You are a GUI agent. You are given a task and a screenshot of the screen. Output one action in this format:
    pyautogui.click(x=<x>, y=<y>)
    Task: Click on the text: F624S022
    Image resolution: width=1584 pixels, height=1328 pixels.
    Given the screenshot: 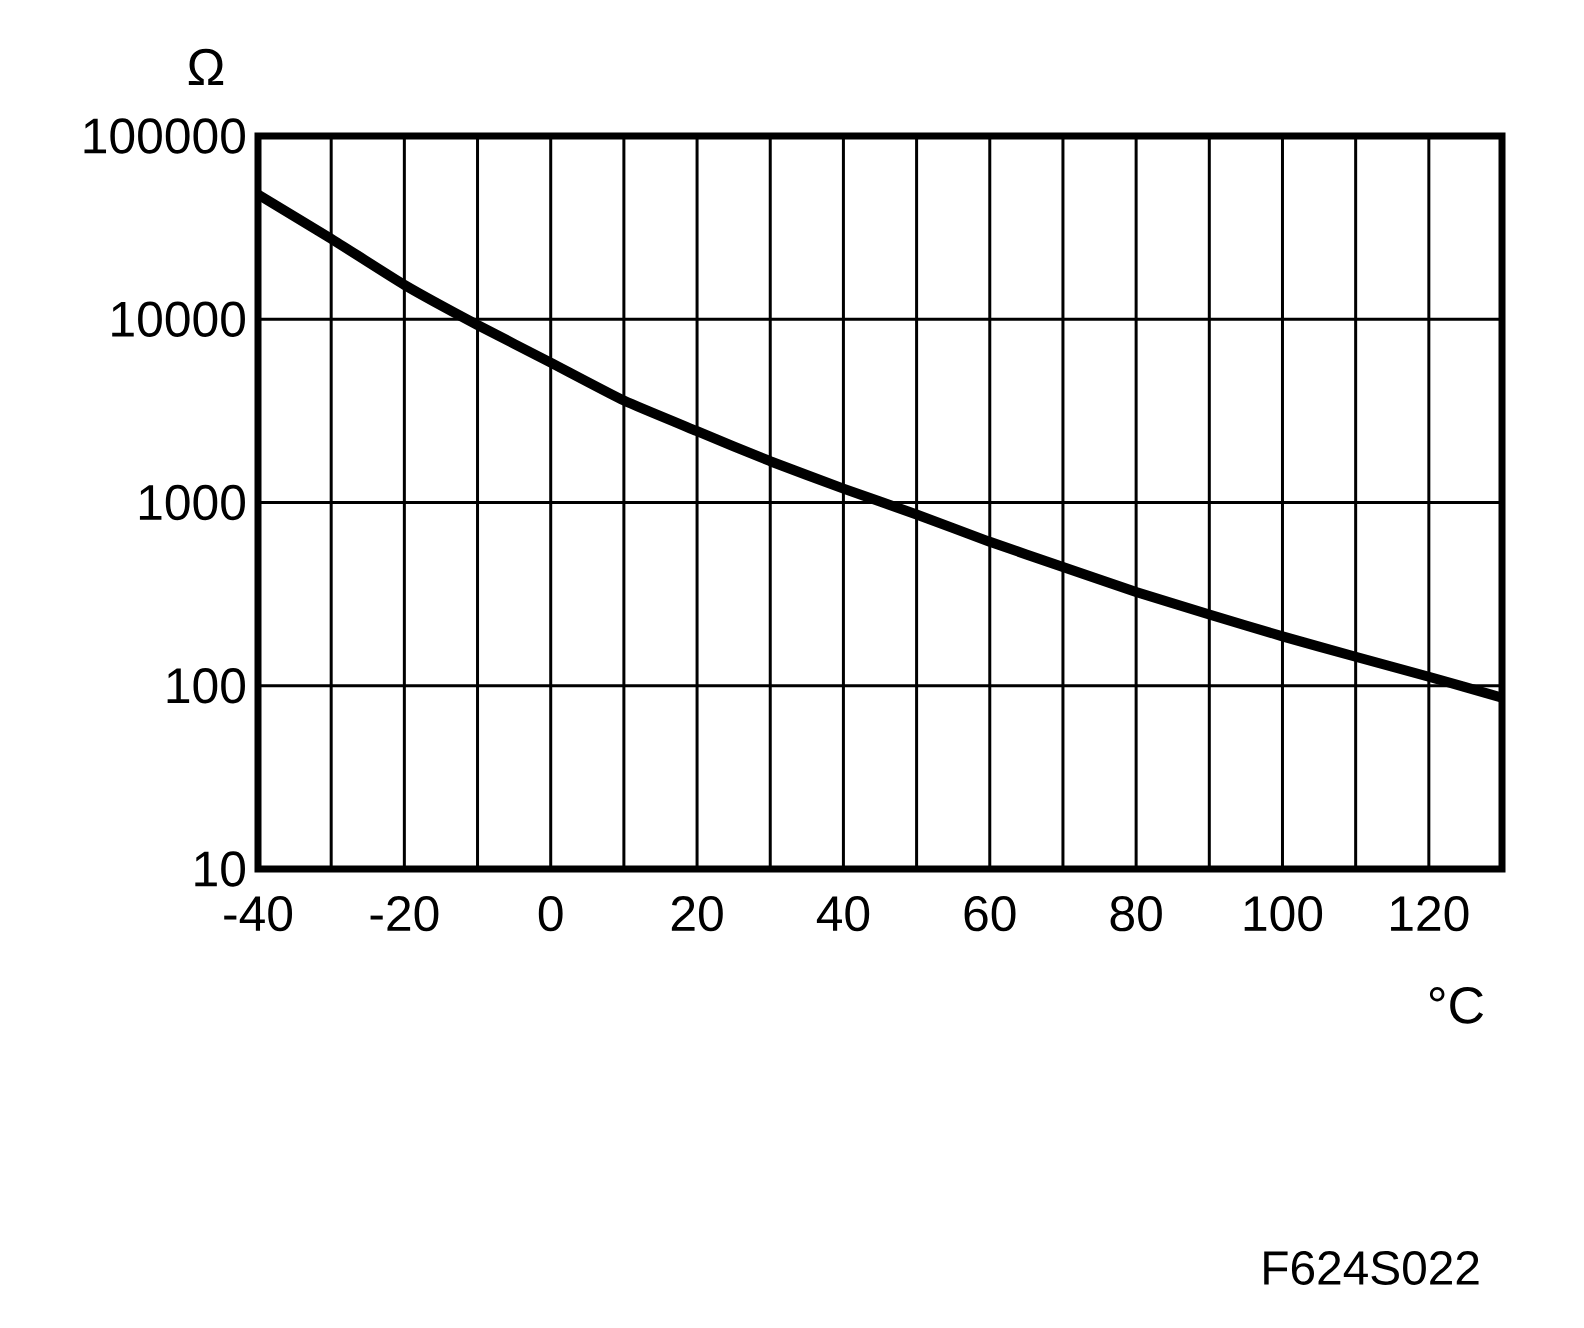 What is the action you would take?
    pyautogui.click(x=1371, y=1268)
    